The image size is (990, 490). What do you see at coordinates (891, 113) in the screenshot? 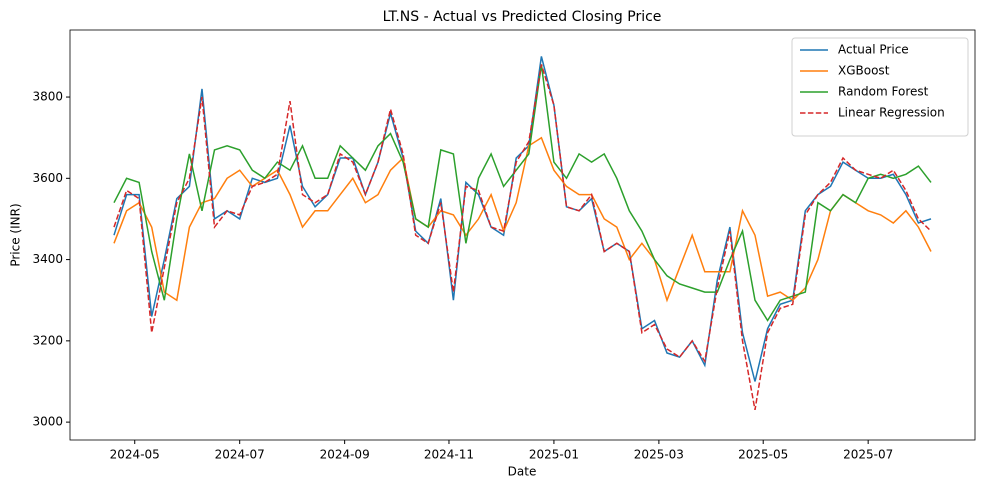
I see `legend-label: Linear Regression` at bounding box center [891, 113].